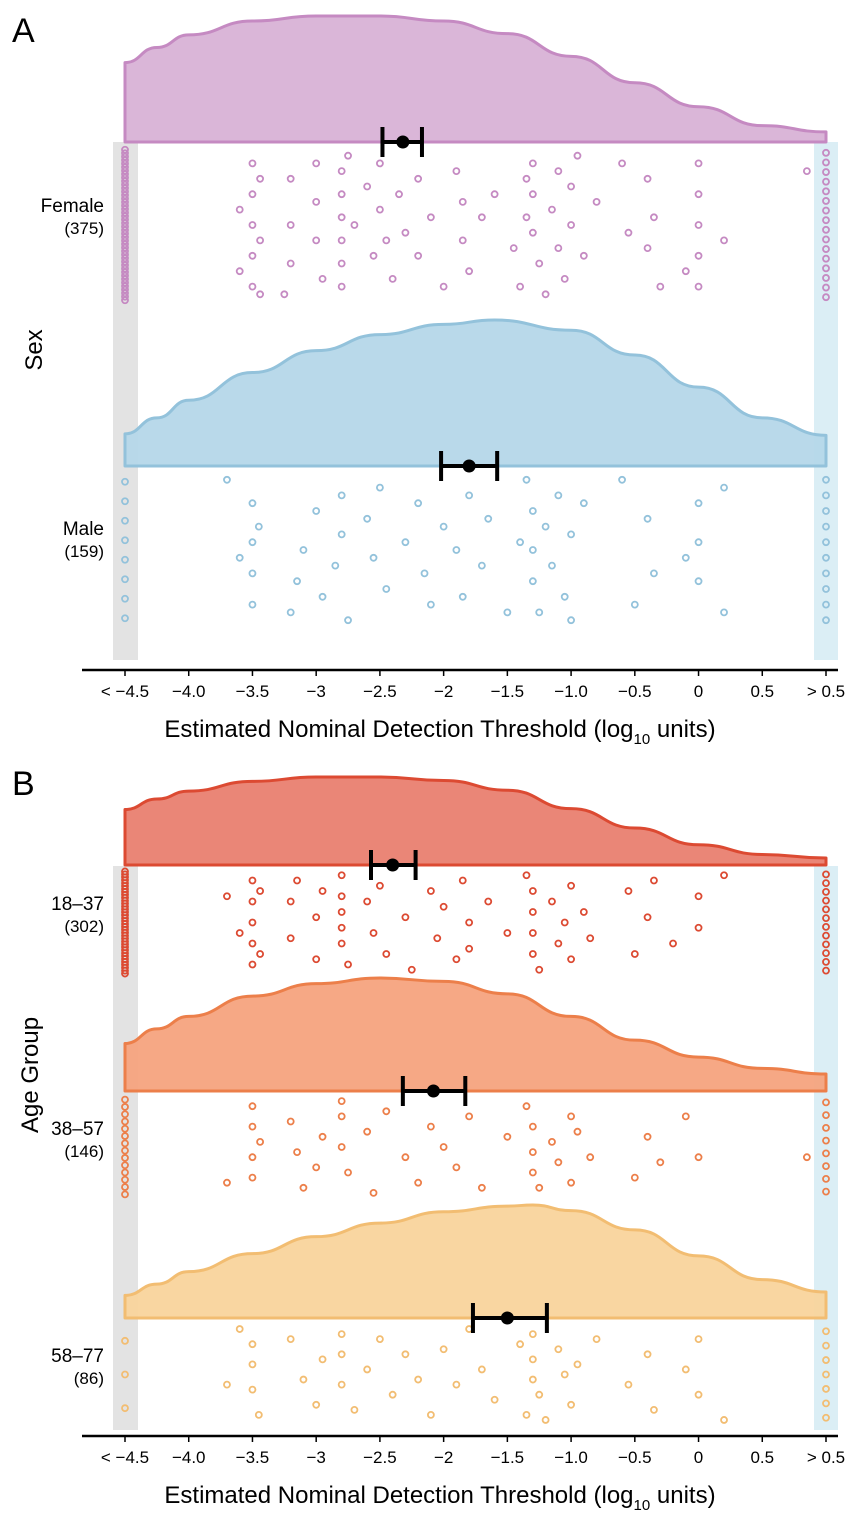 This screenshot has width=855, height=1514. What do you see at coordinates (34, 349) in the screenshot?
I see `y-axis-label-sex: Sex` at bounding box center [34, 349].